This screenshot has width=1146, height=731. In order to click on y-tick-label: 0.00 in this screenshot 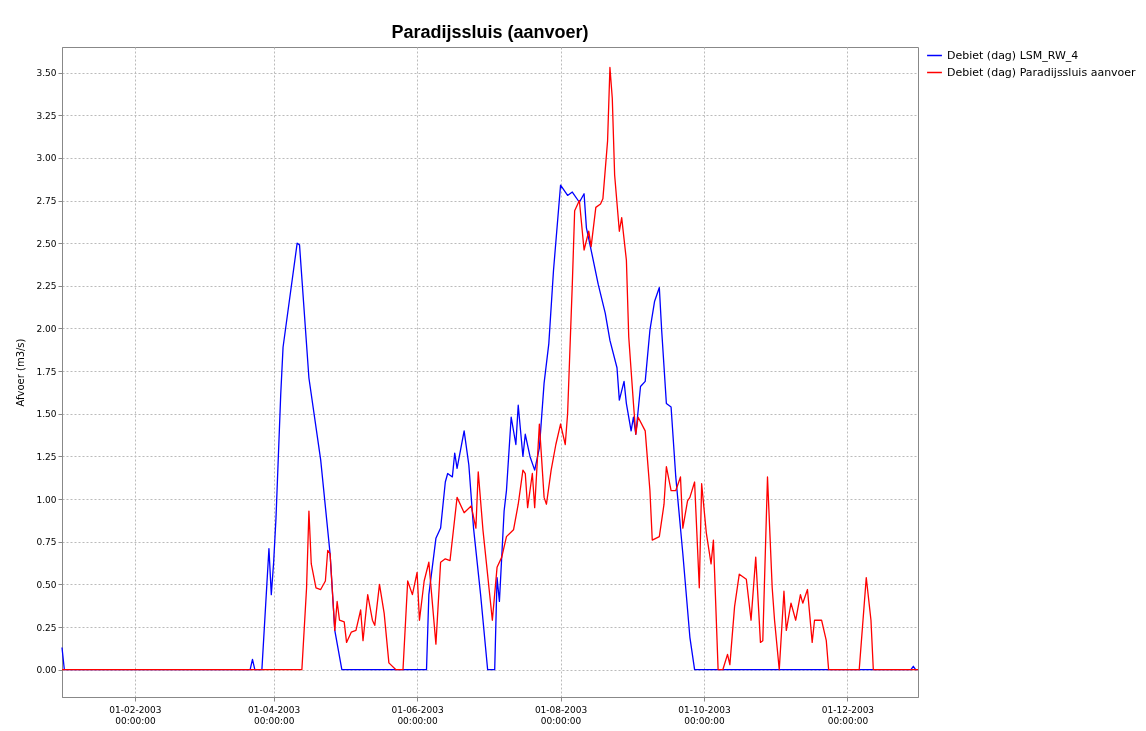, I will do `click(46, 670)`.